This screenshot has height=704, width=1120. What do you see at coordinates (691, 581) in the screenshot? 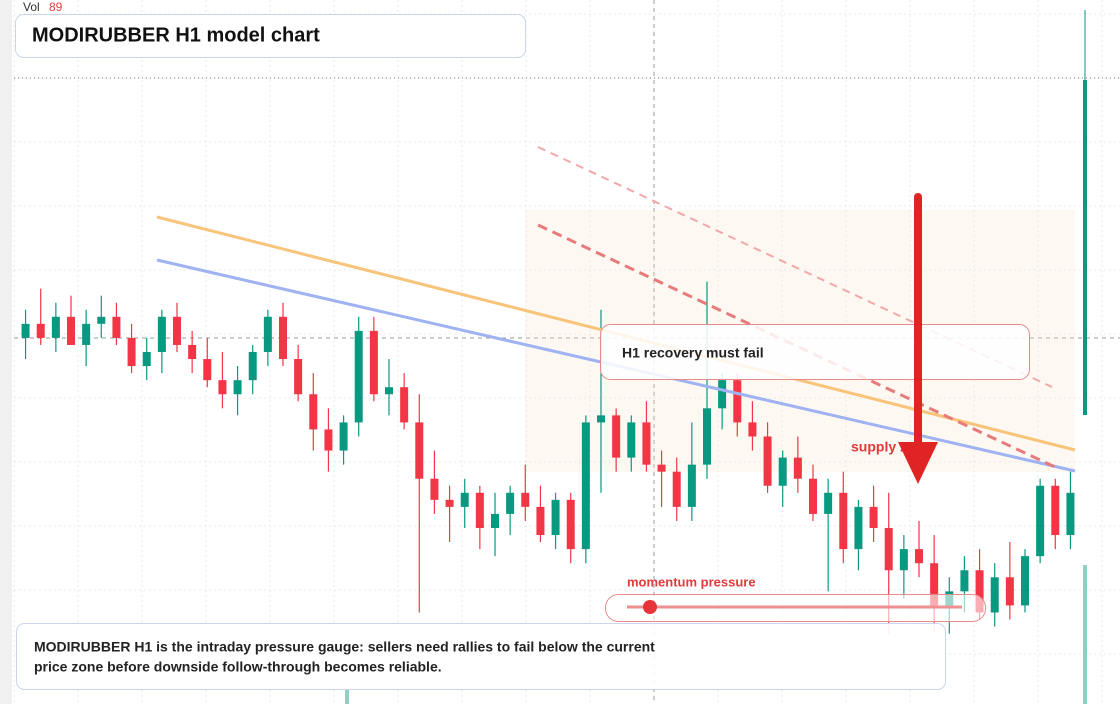
I see `gauge-label: momentum pressure` at bounding box center [691, 581].